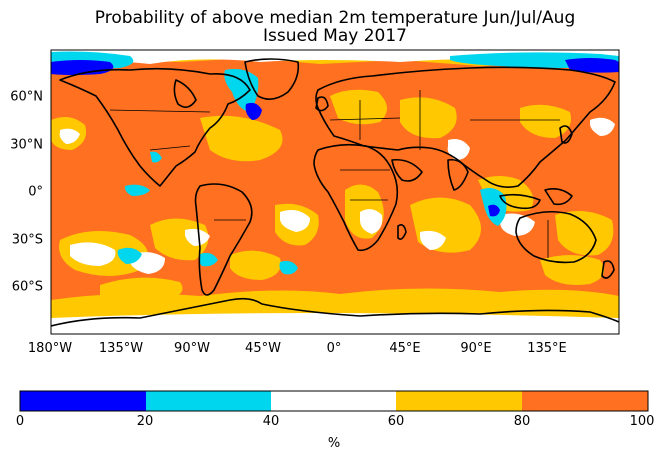  Describe the element at coordinates (20, 421) in the screenshot. I see `colorbar-tick: 0` at that location.